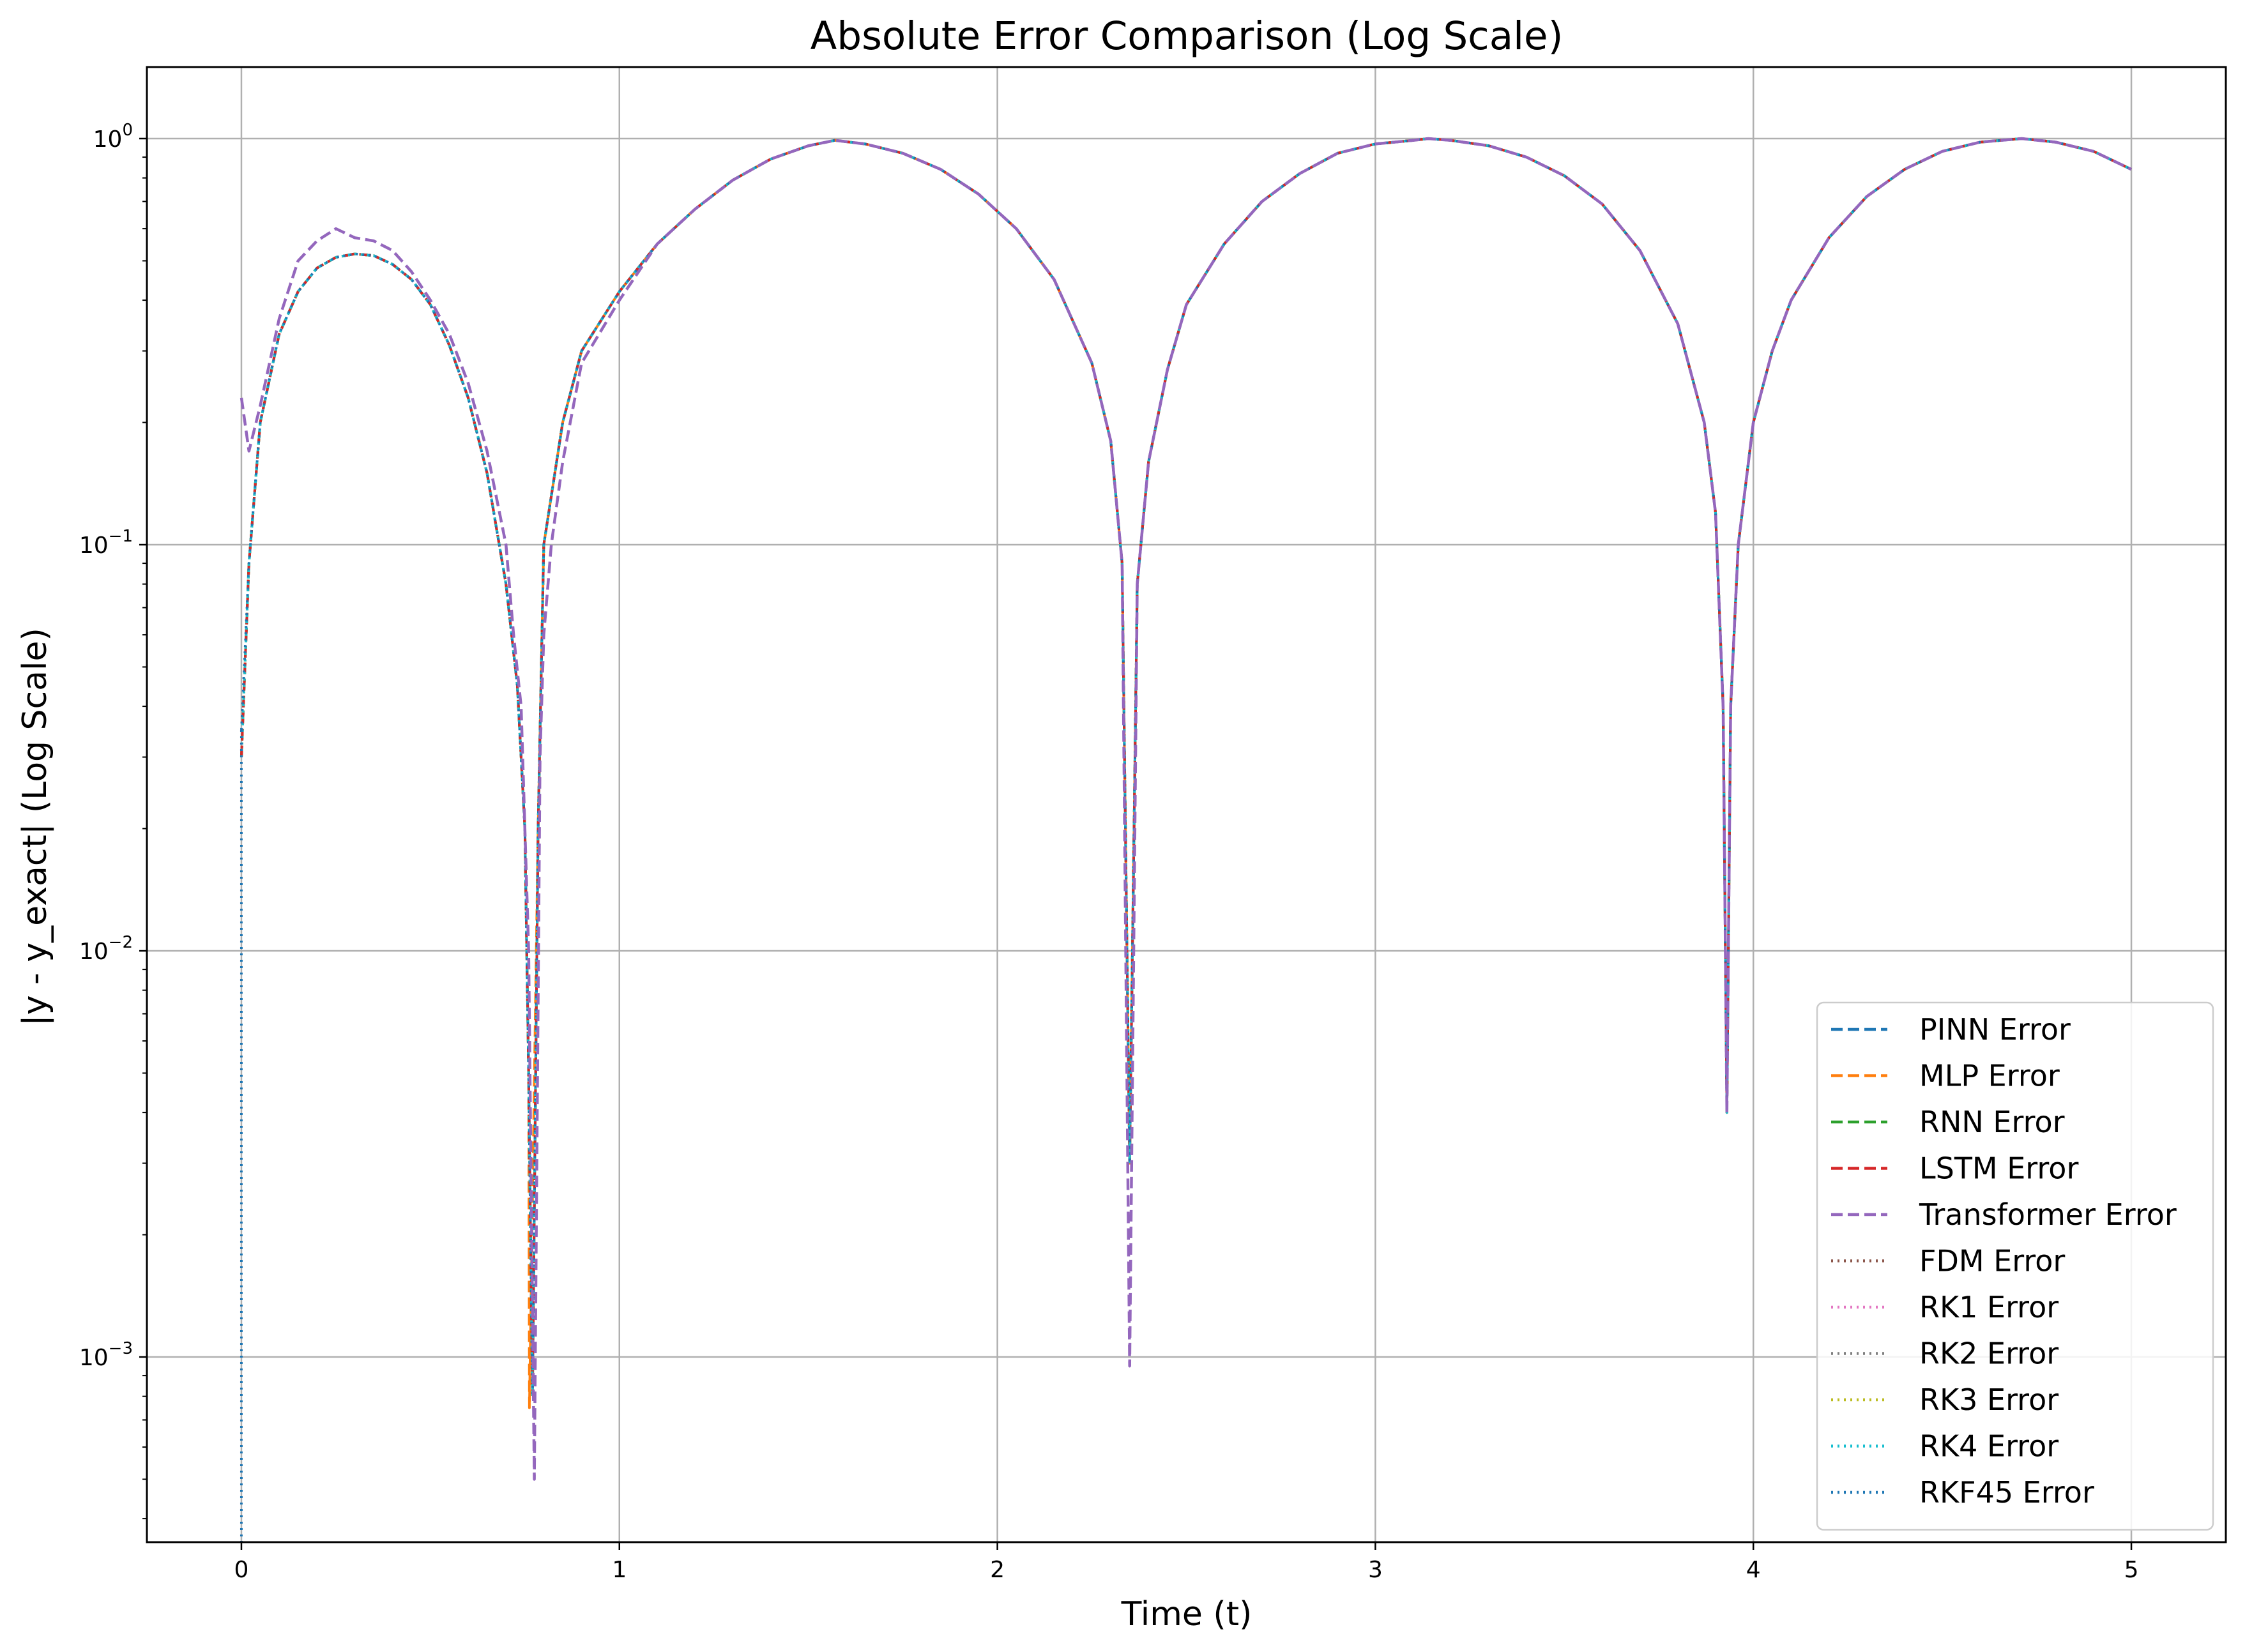  I want to click on y-tick-label: 10⁰, so click(113, 137).